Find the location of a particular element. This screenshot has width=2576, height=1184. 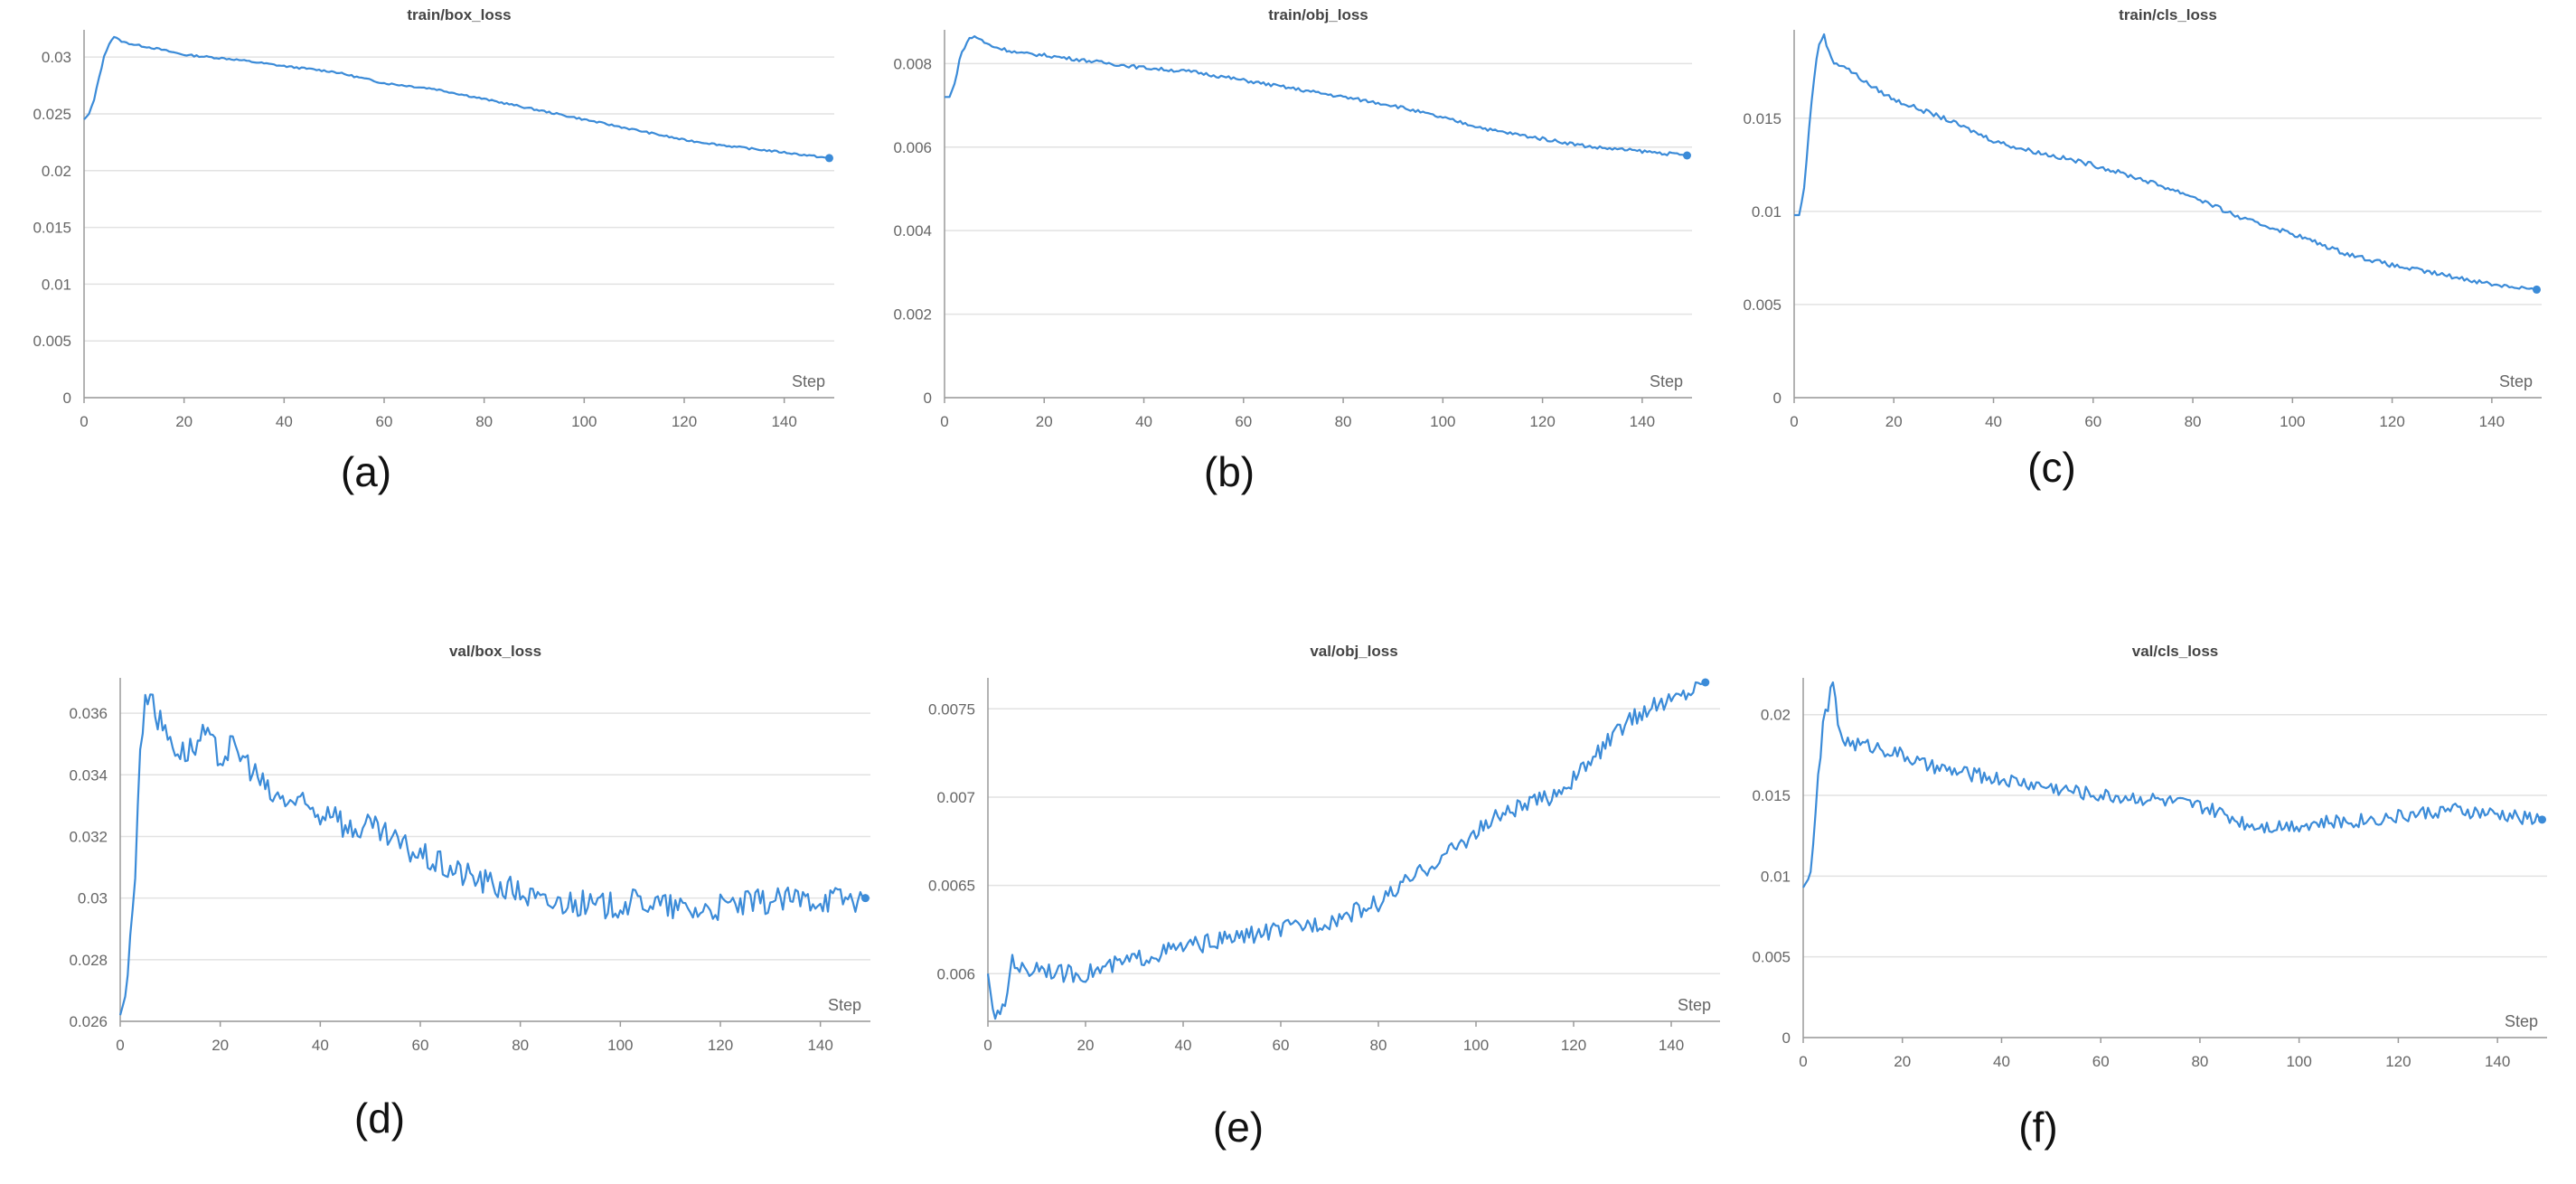

y-tick-label: 0.008 is located at coordinates (912, 63).